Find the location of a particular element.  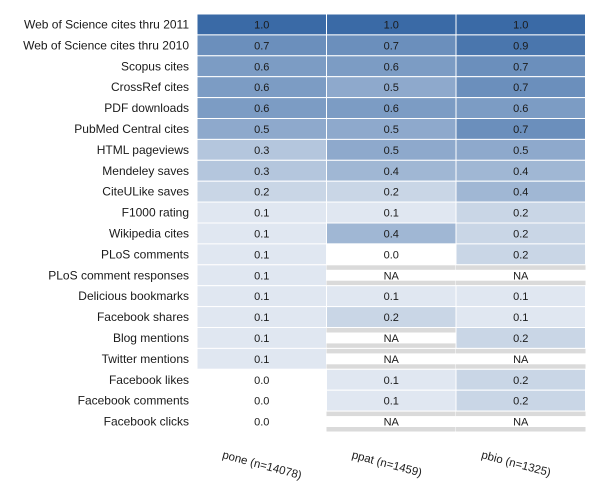

row-label: Blog mentions is located at coordinates (151, 338).